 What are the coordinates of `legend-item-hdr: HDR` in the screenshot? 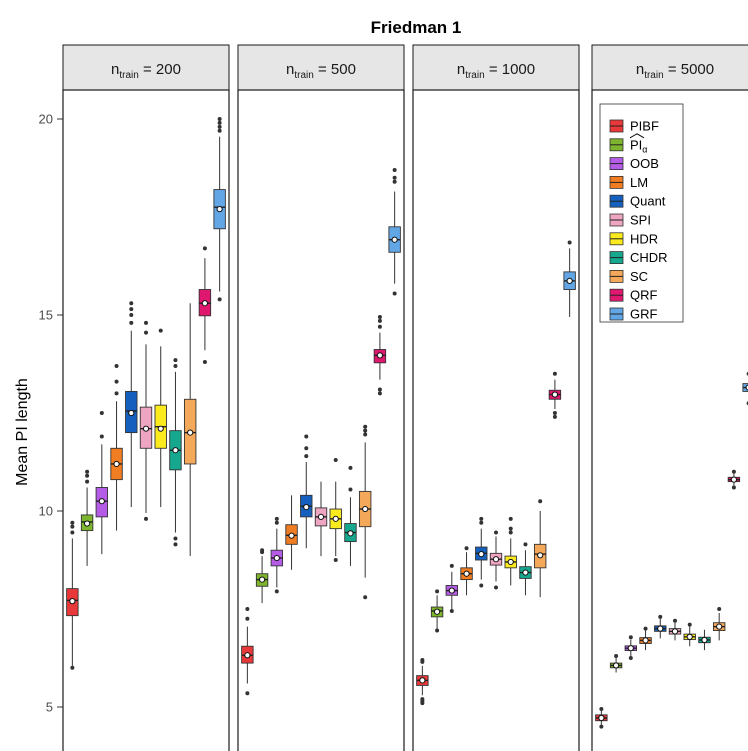 It's located at (633, 238).